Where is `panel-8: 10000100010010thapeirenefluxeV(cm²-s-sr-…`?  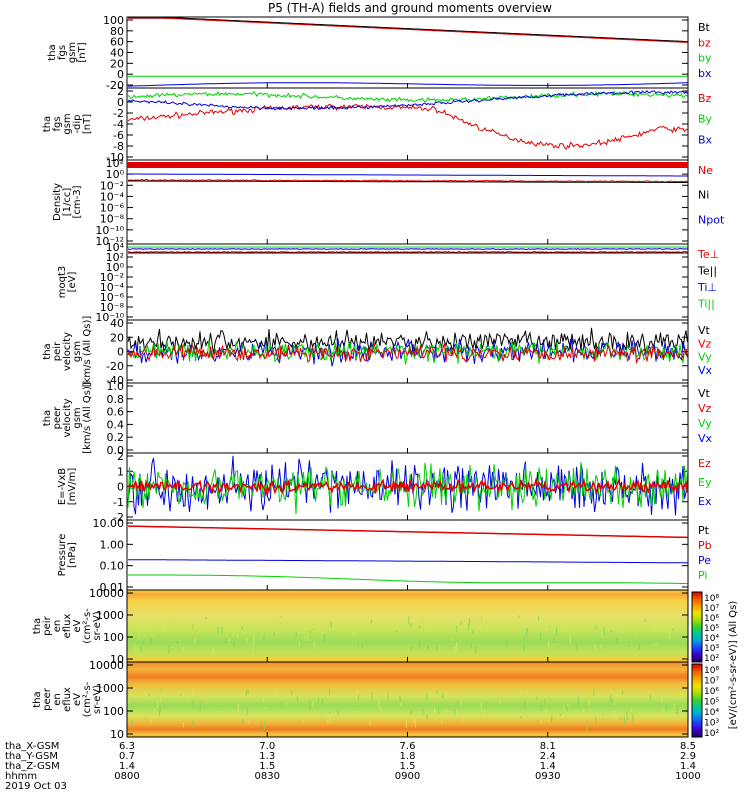 panel-8: 10000100010010thapeirenefluxeV(cm²-s-sr-… is located at coordinates (360, 626).